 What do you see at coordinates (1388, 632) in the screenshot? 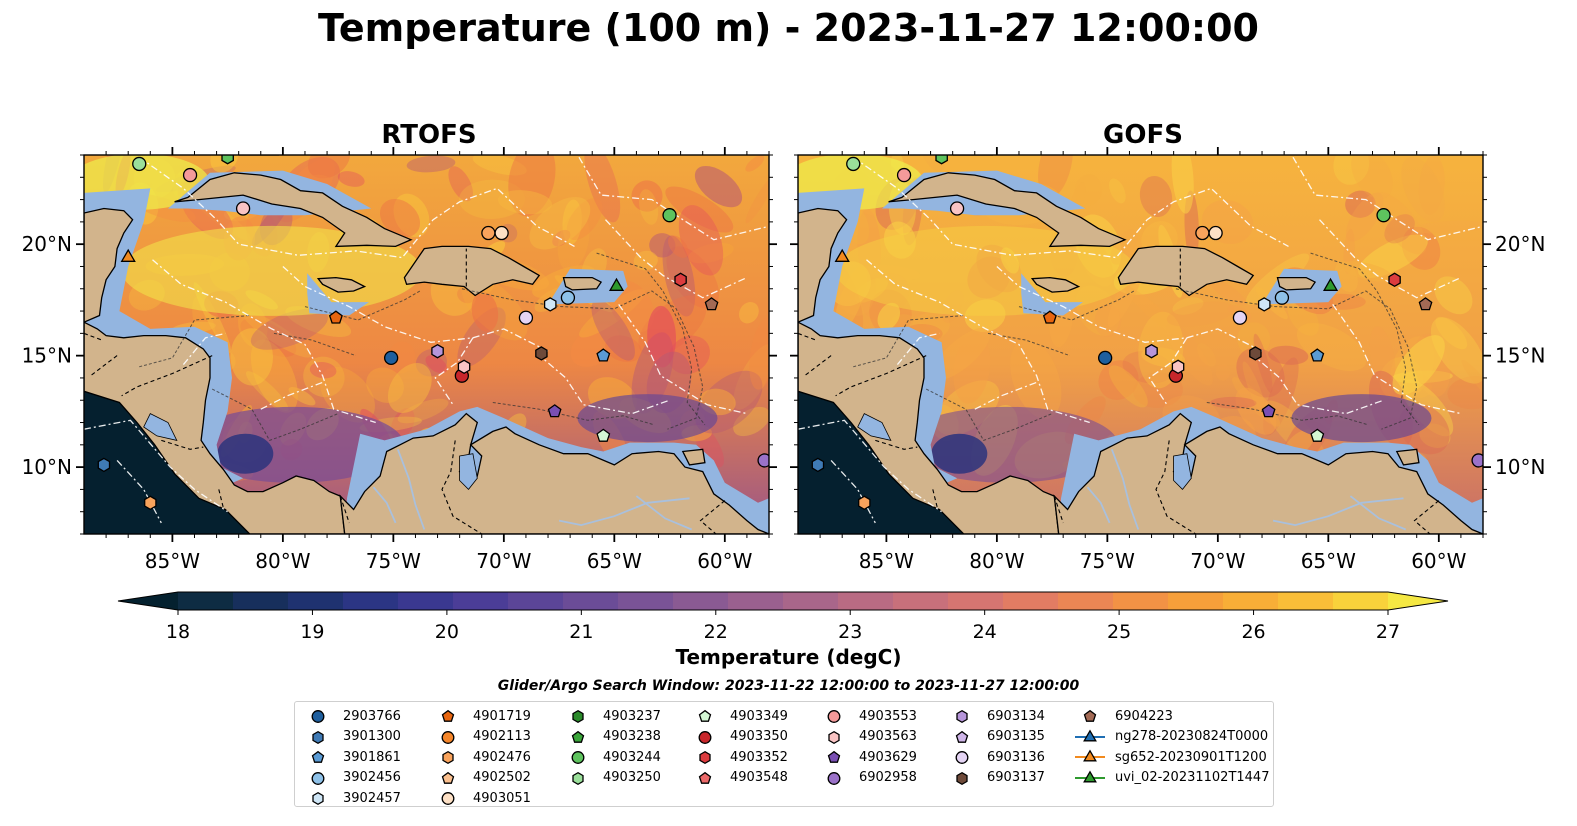
I see `colorbar-tick-label: 27` at bounding box center [1388, 632].